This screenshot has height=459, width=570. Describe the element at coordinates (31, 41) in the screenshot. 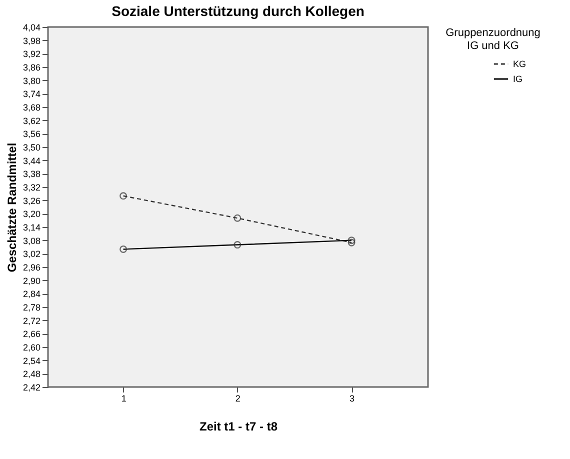

I see `y-tick-label: 3,98` at that location.